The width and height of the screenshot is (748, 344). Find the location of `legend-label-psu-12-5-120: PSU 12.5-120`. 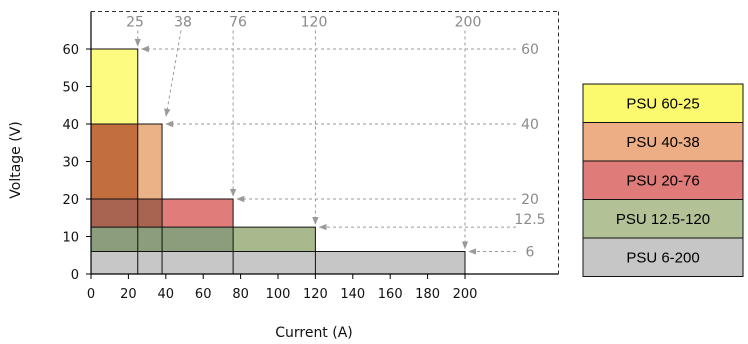

legend-label-psu-12-5-120: PSU 12.5-120 is located at coordinates (663, 219).